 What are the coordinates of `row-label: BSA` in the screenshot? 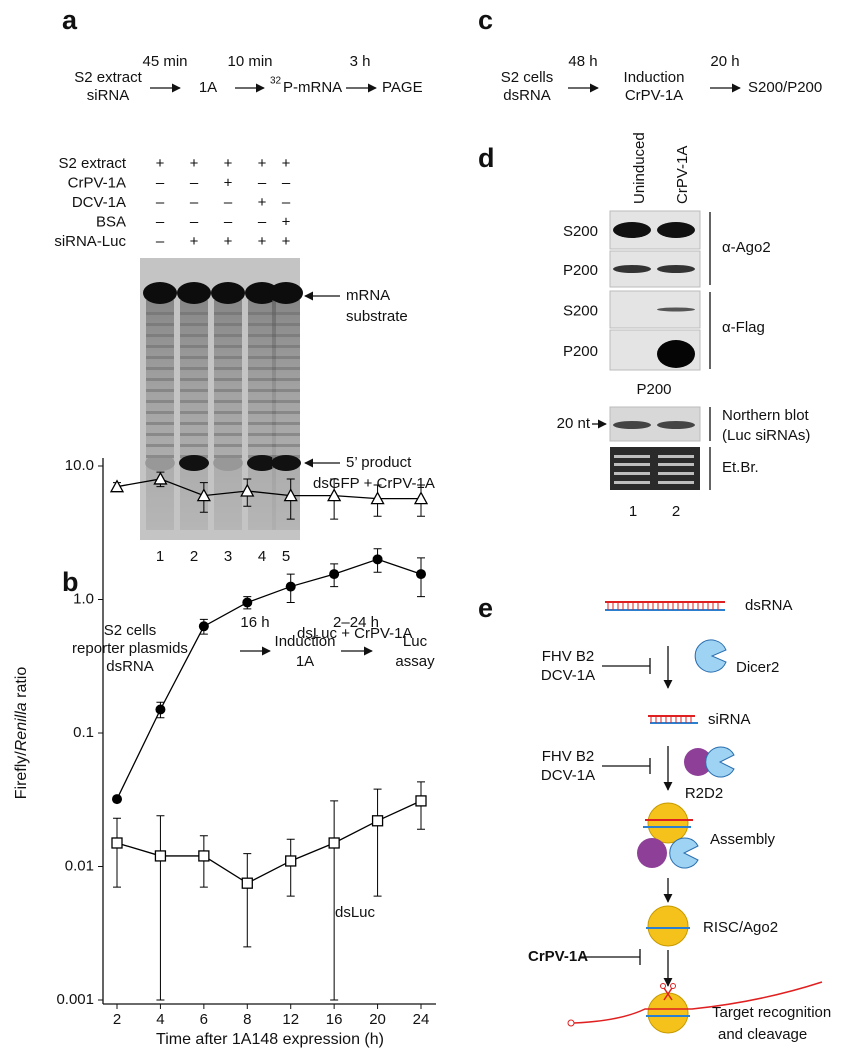 It's located at (111, 221).